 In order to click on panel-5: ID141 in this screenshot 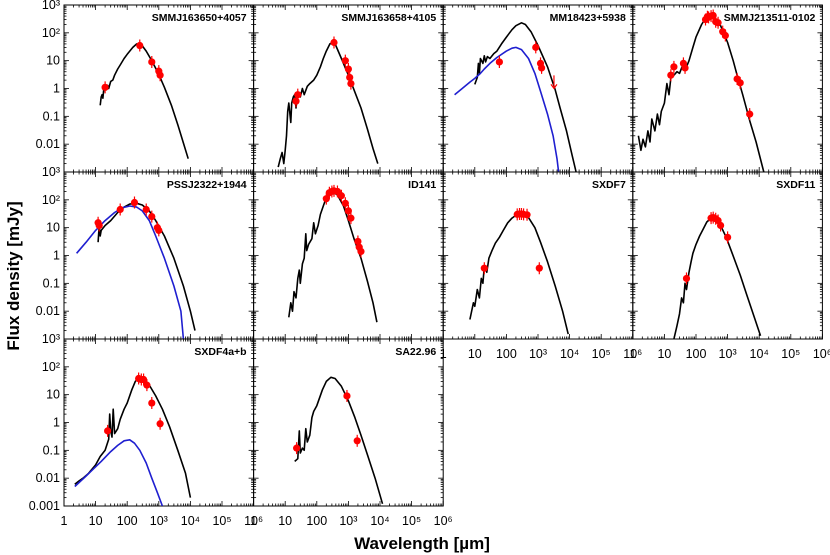, I will do `click(348, 255)`.